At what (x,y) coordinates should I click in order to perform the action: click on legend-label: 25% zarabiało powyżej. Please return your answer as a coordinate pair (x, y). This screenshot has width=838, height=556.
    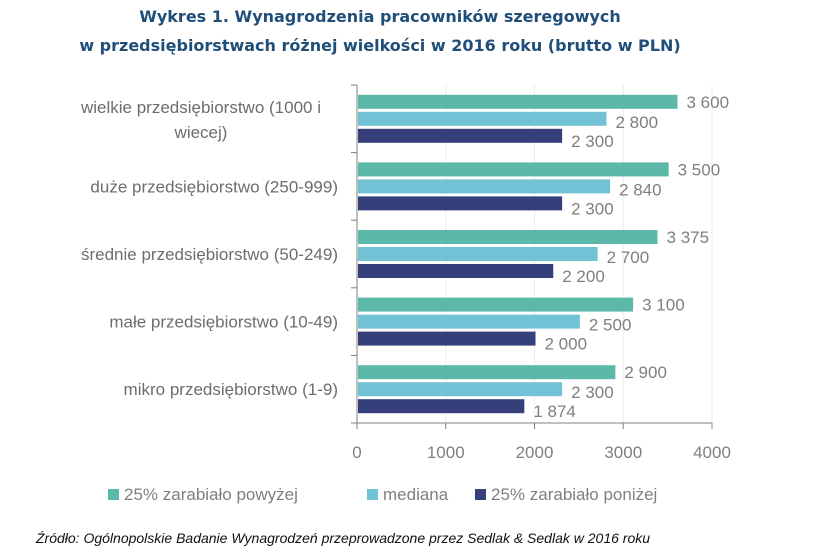
    Looking at the image, I should click on (211, 494).